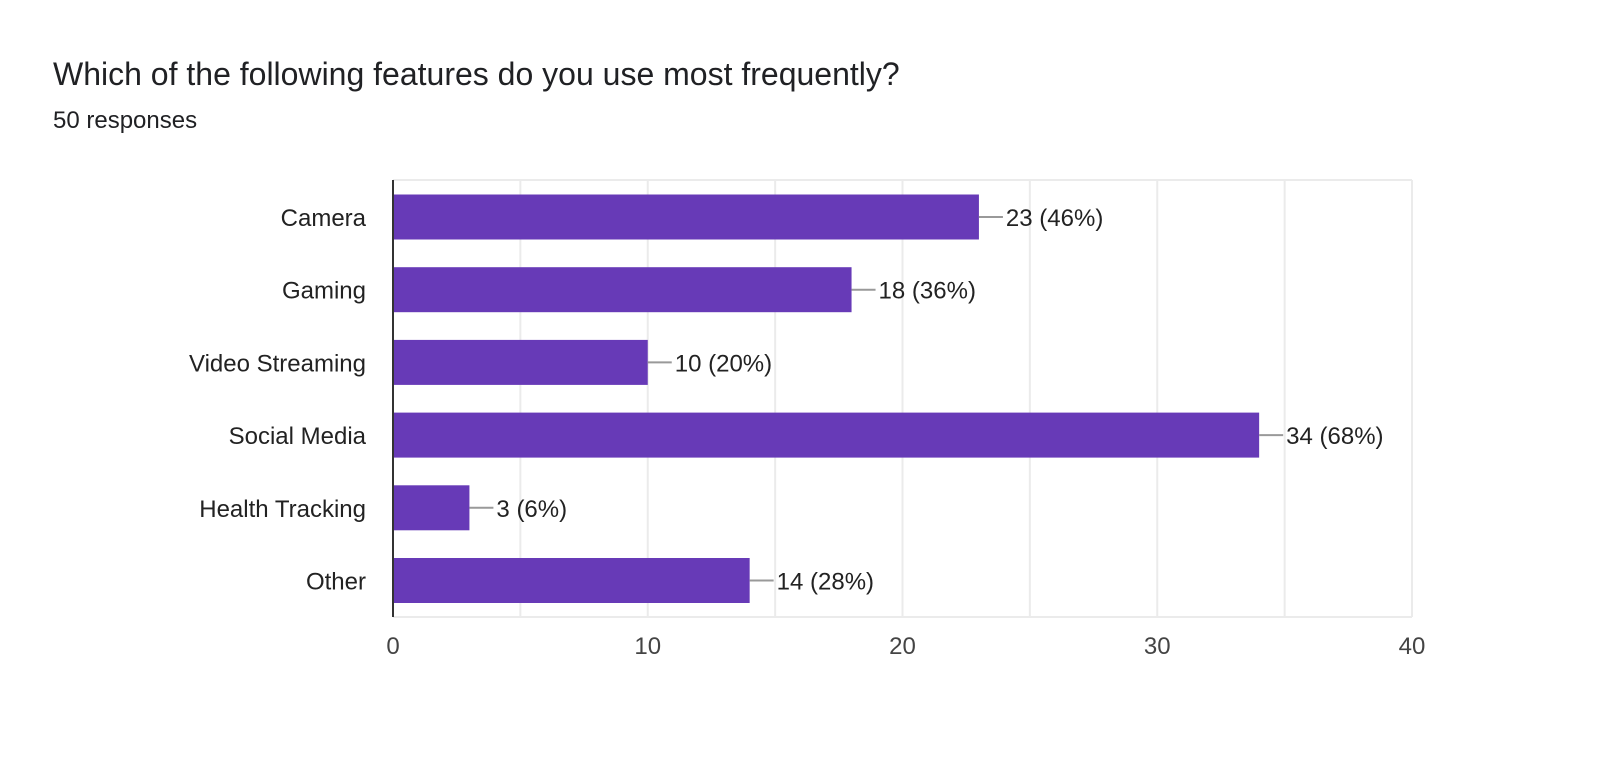 The image size is (1600, 761). What do you see at coordinates (520, 362) in the screenshot?
I see `bar-video-streaming` at bounding box center [520, 362].